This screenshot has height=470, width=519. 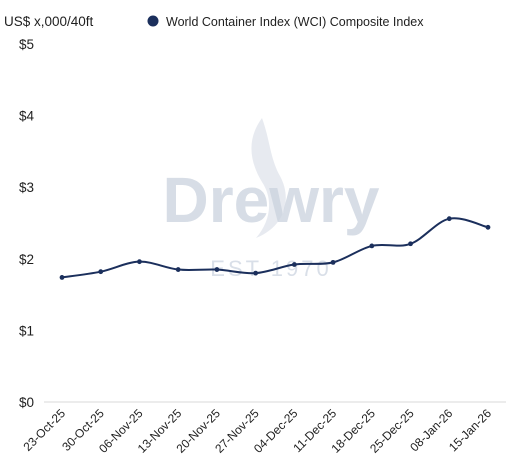 I want to click on watermark-brand: Drewry, so click(x=271, y=200).